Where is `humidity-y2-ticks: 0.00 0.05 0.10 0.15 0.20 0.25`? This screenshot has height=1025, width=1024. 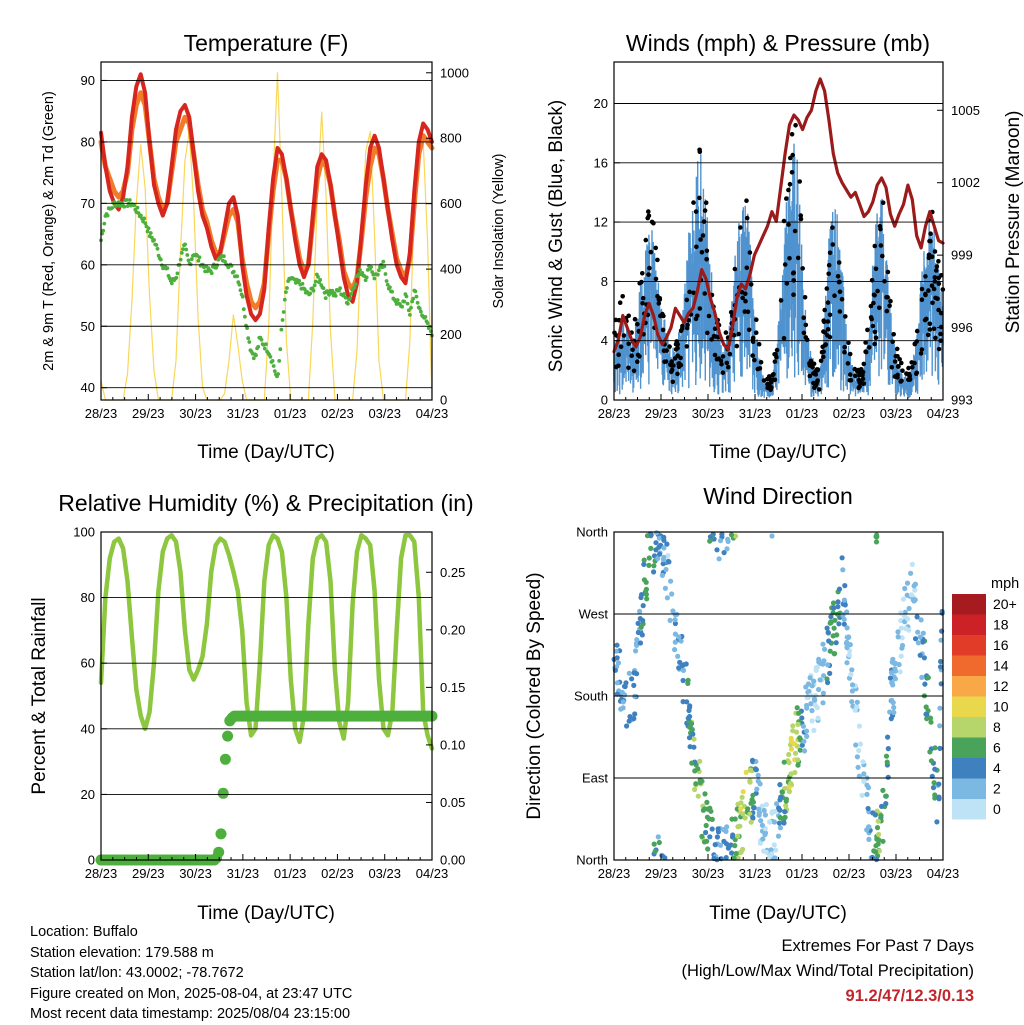 humidity-y2-ticks: 0.00 0.05 0.10 0.15 0.20 0.25 is located at coordinates (445, 716).